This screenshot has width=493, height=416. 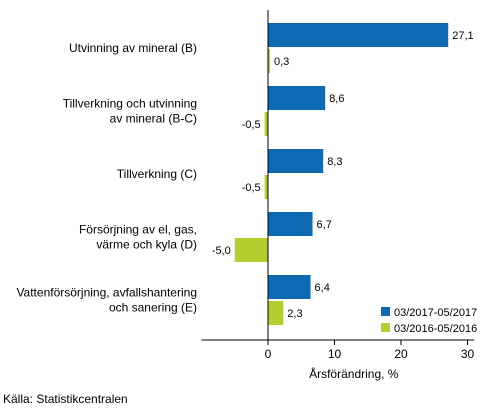 What do you see at coordinates (130, 104) in the screenshot?
I see `category-label-line: Tillverkning och utvinning` at bounding box center [130, 104].